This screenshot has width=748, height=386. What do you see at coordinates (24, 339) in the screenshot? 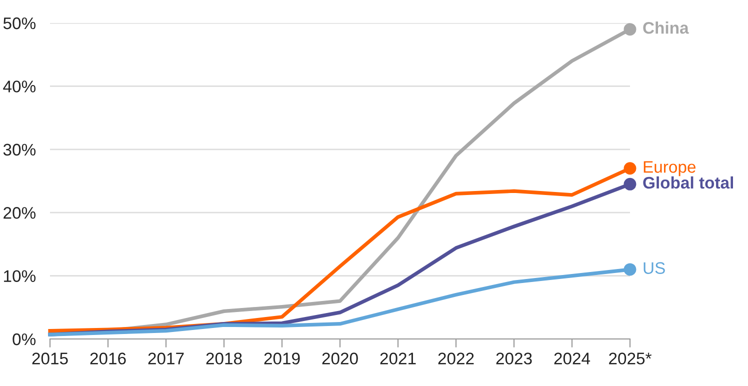
I see `y-tick-label: 0%` at bounding box center [24, 339].